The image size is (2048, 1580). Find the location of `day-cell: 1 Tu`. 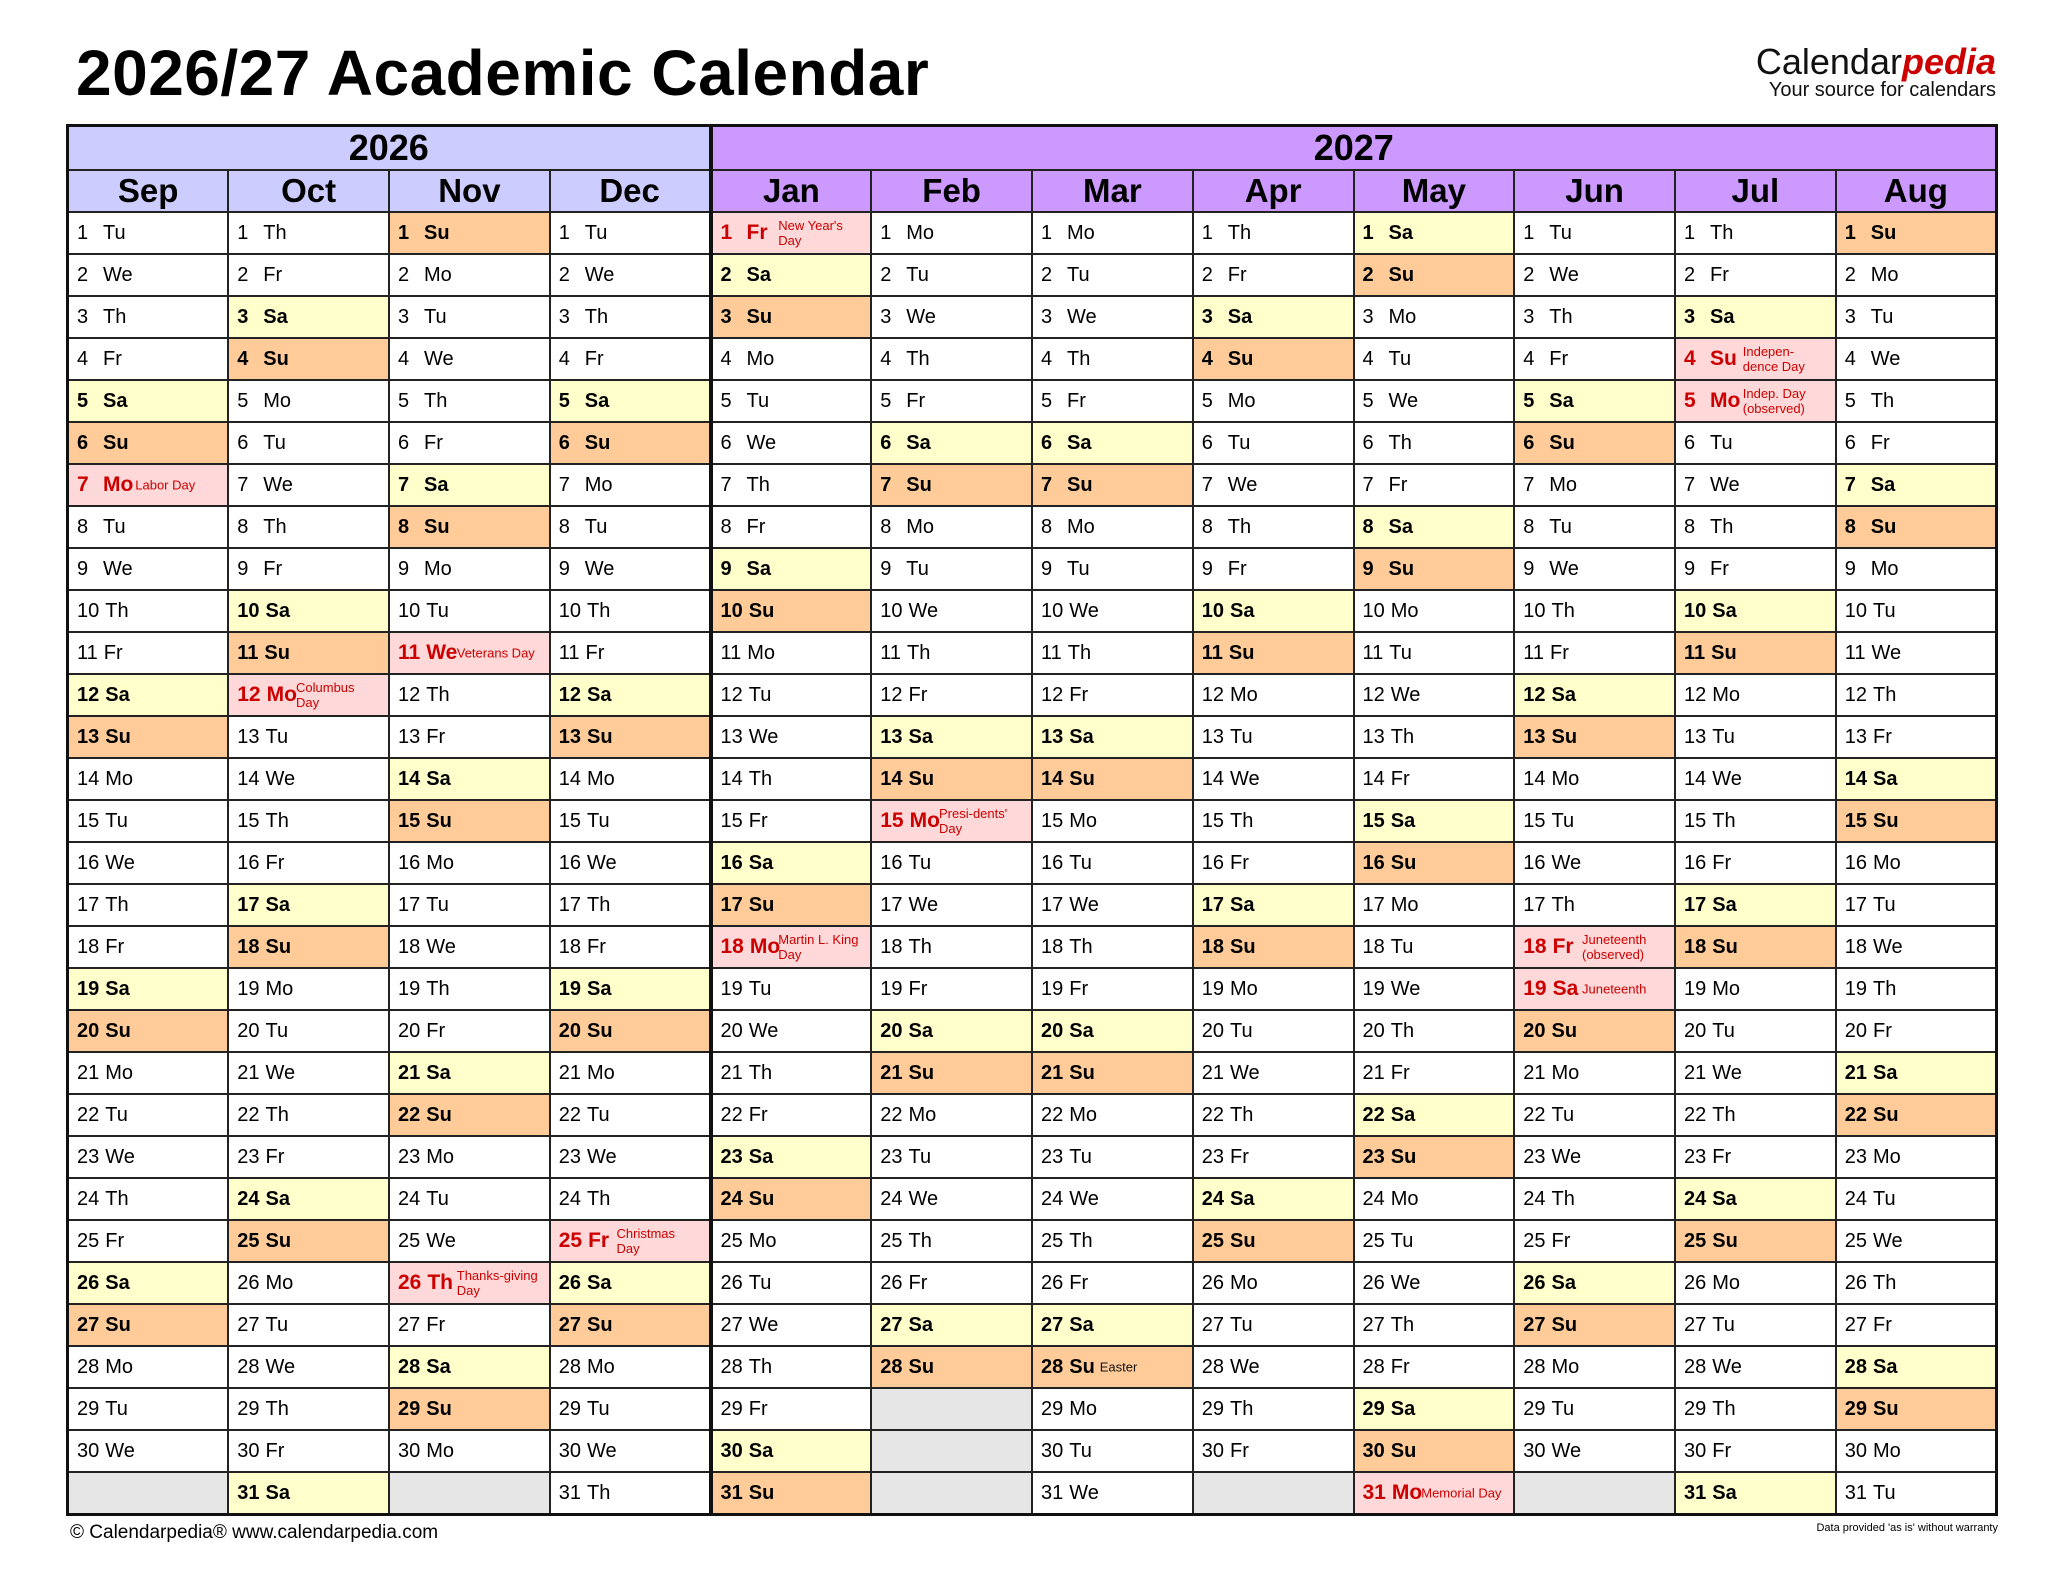

day-cell: 1 Tu is located at coordinates (148, 233).